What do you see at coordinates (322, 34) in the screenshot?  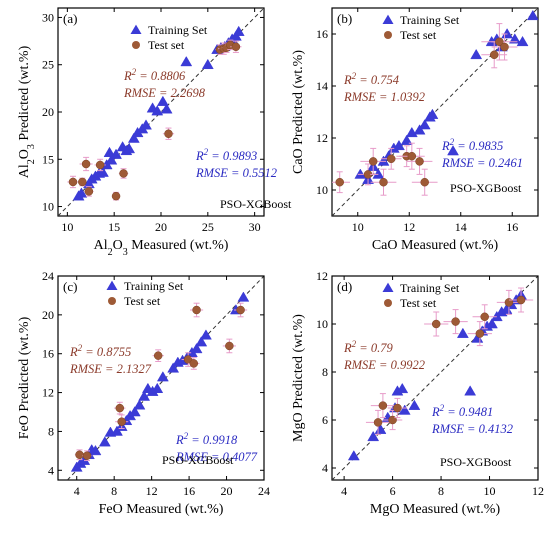 I see `y-tick-label: 16` at bounding box center [322, 34].